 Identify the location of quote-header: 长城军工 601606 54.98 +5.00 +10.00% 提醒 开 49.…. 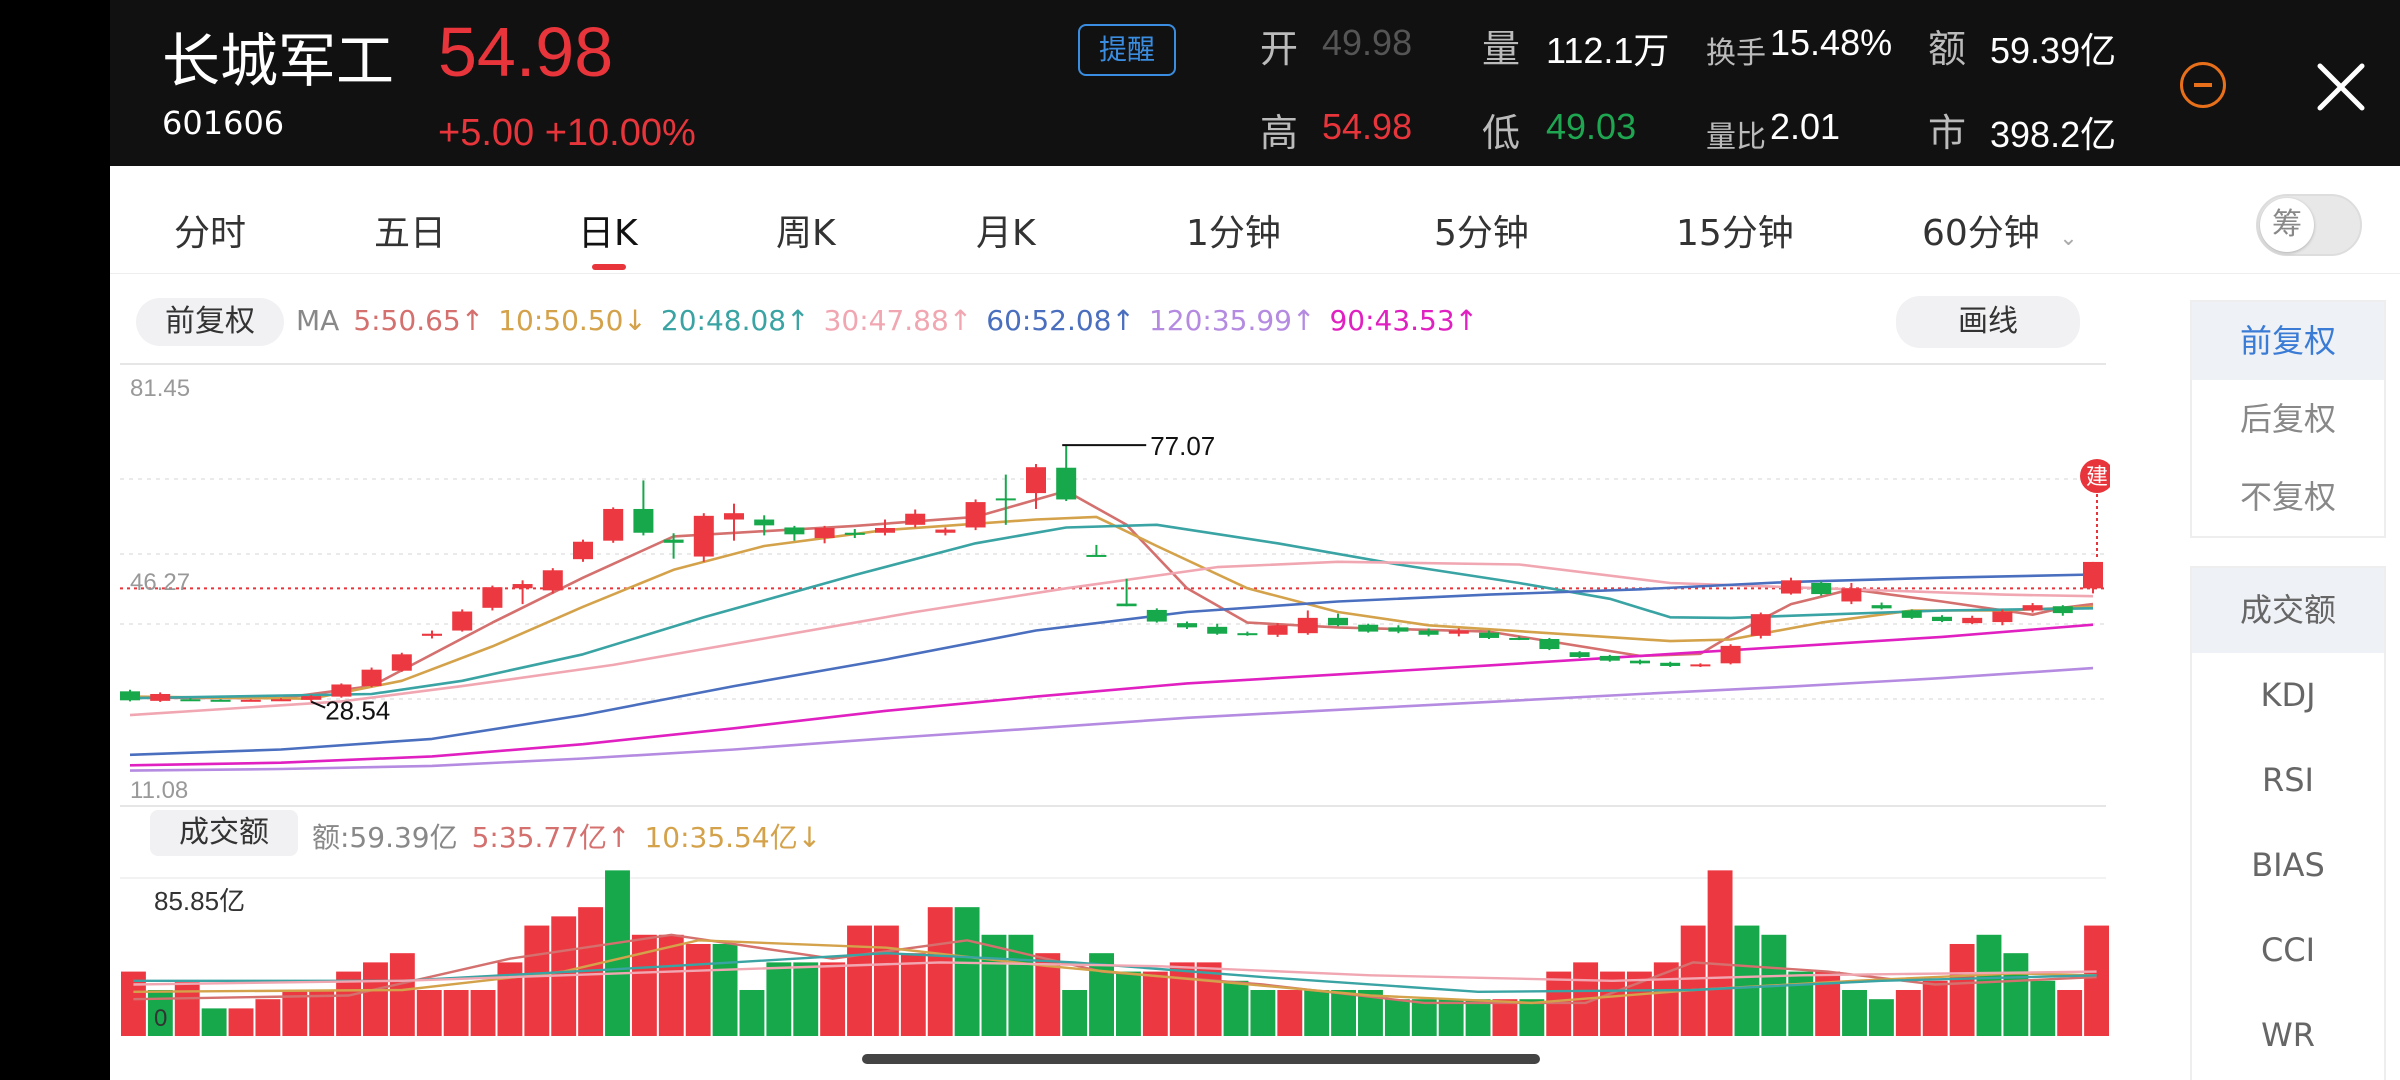
(1255, 83).